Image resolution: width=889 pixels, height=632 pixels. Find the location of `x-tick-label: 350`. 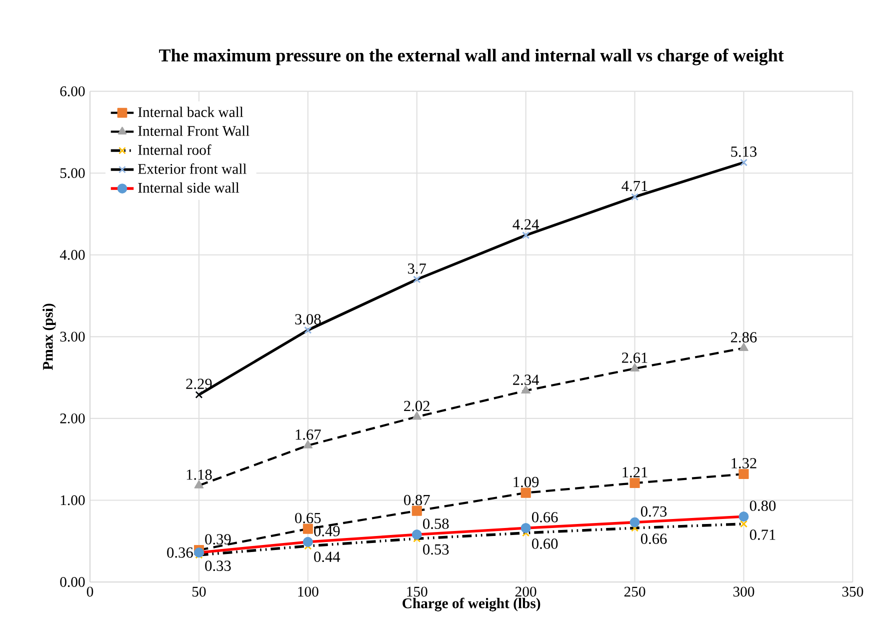

x-tick-label: 350 is located at coordinates (853, 591).